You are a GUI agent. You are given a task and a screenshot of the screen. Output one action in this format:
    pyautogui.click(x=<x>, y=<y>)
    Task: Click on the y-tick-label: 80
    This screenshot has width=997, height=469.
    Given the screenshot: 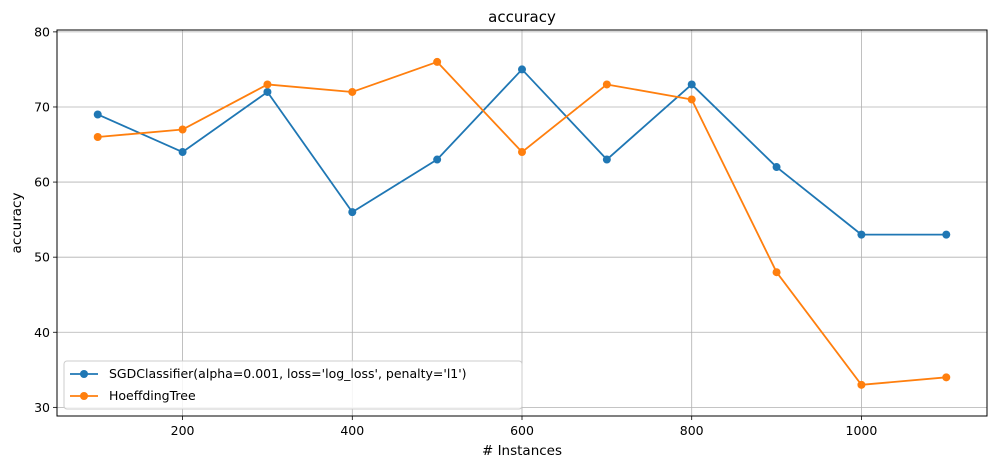 What is the action you would take?
    pyautogui.click(x=42, y=31)
    